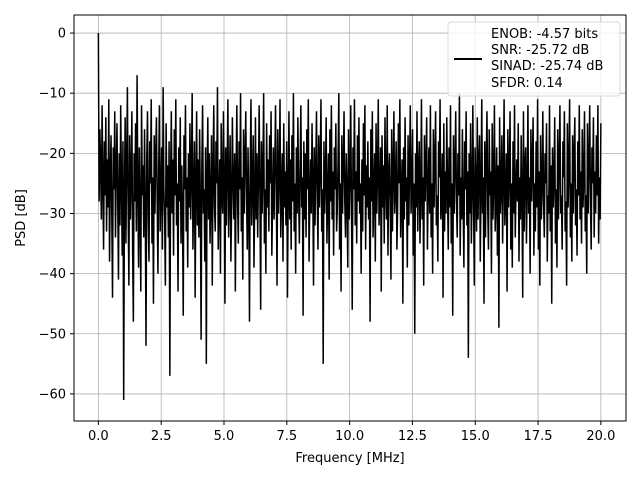  I want to click on x-tick-label: 15.0, so click(475, 436).